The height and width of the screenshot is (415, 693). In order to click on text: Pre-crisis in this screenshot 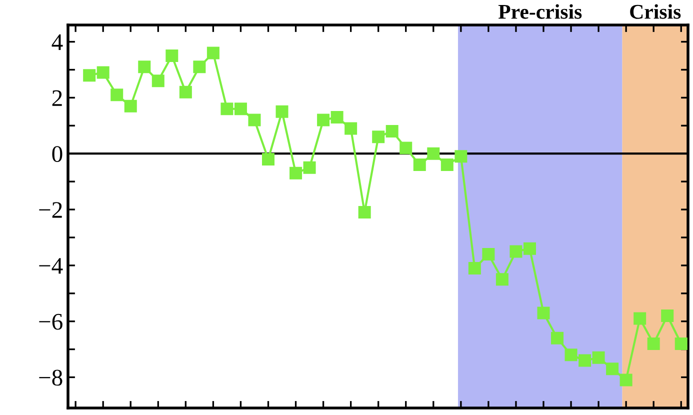, I will do `click(540, 11)`.